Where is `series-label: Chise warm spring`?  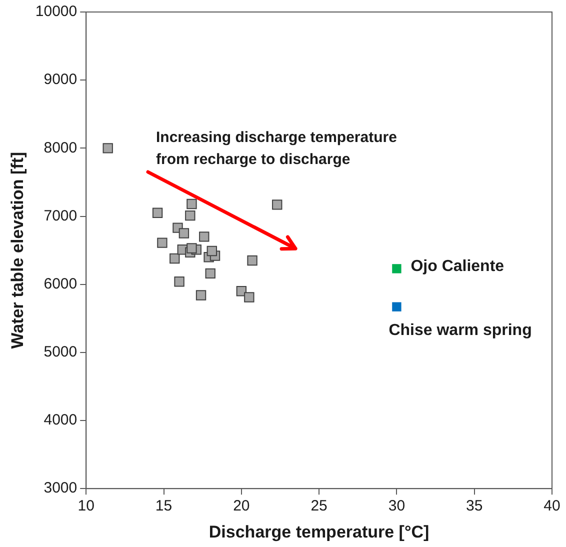 series-label: Chise warm spring is located at coordinates (460, 331).